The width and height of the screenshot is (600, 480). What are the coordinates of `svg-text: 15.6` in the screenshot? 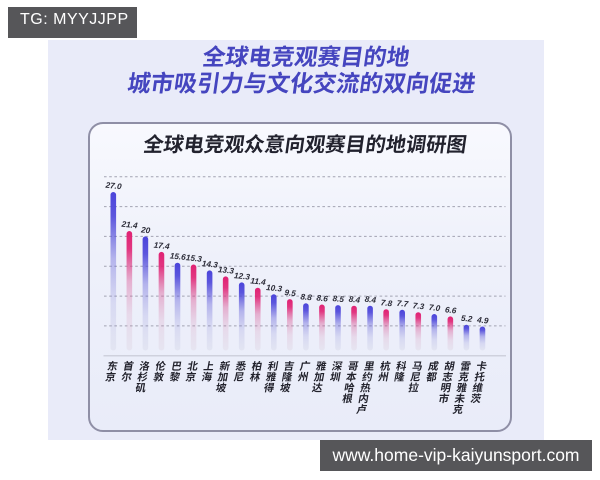 It's located at (177, 256).